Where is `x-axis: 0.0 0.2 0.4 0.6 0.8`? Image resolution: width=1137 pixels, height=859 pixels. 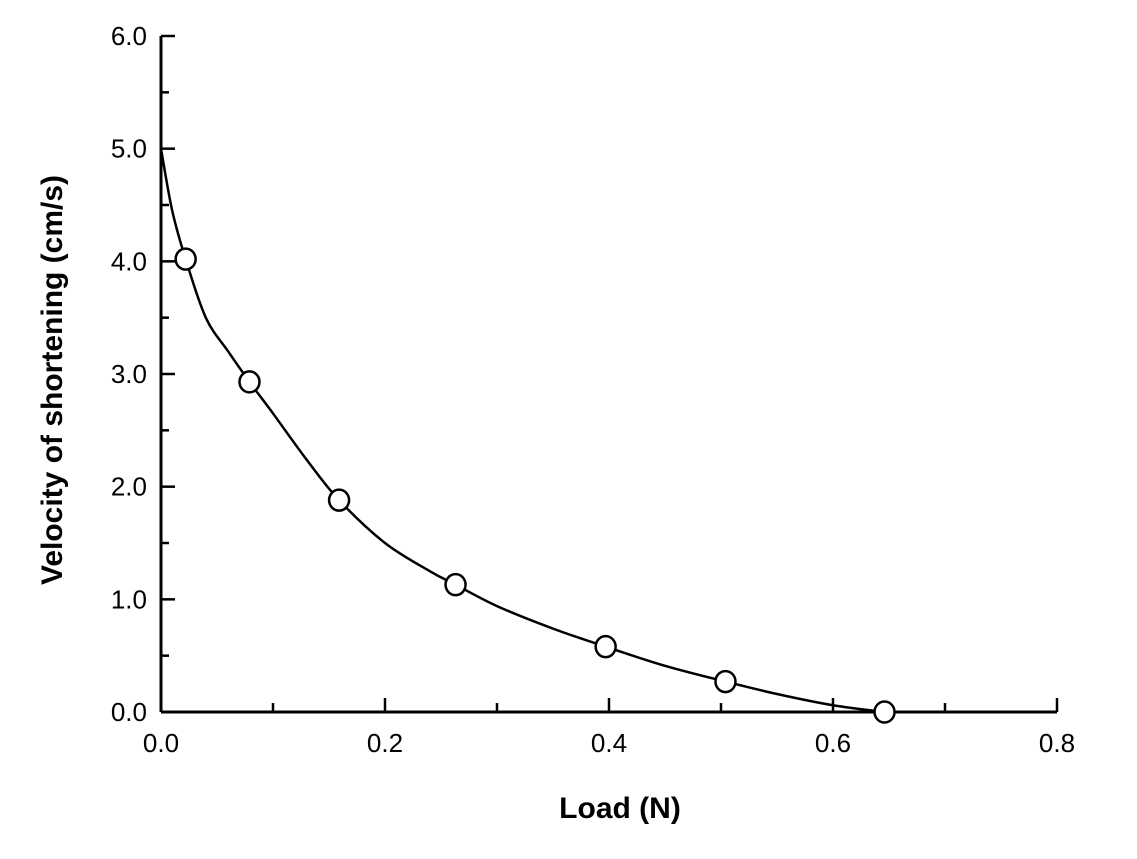
x-axis: 0.0 0.2 0.4 0.6 0.8 is located at coordinates (609, 728).